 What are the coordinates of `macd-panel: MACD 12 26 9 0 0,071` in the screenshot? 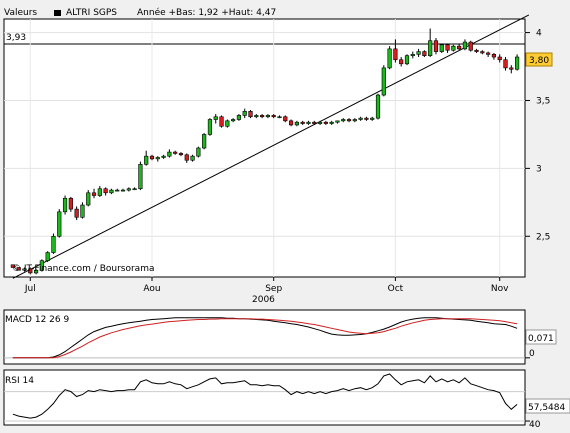 It's located at (280, 337).